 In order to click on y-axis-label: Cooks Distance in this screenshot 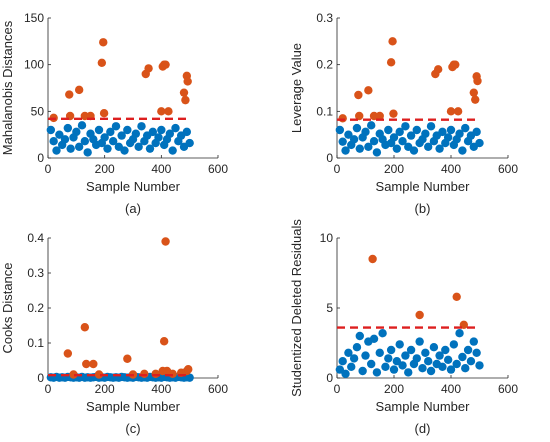, I will do `click(7, 307)`.